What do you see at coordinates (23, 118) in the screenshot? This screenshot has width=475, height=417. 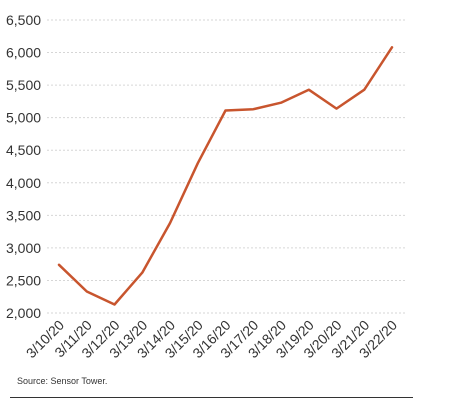 I see `y-tick-label: 5,000` at bounding box center [23, 118].